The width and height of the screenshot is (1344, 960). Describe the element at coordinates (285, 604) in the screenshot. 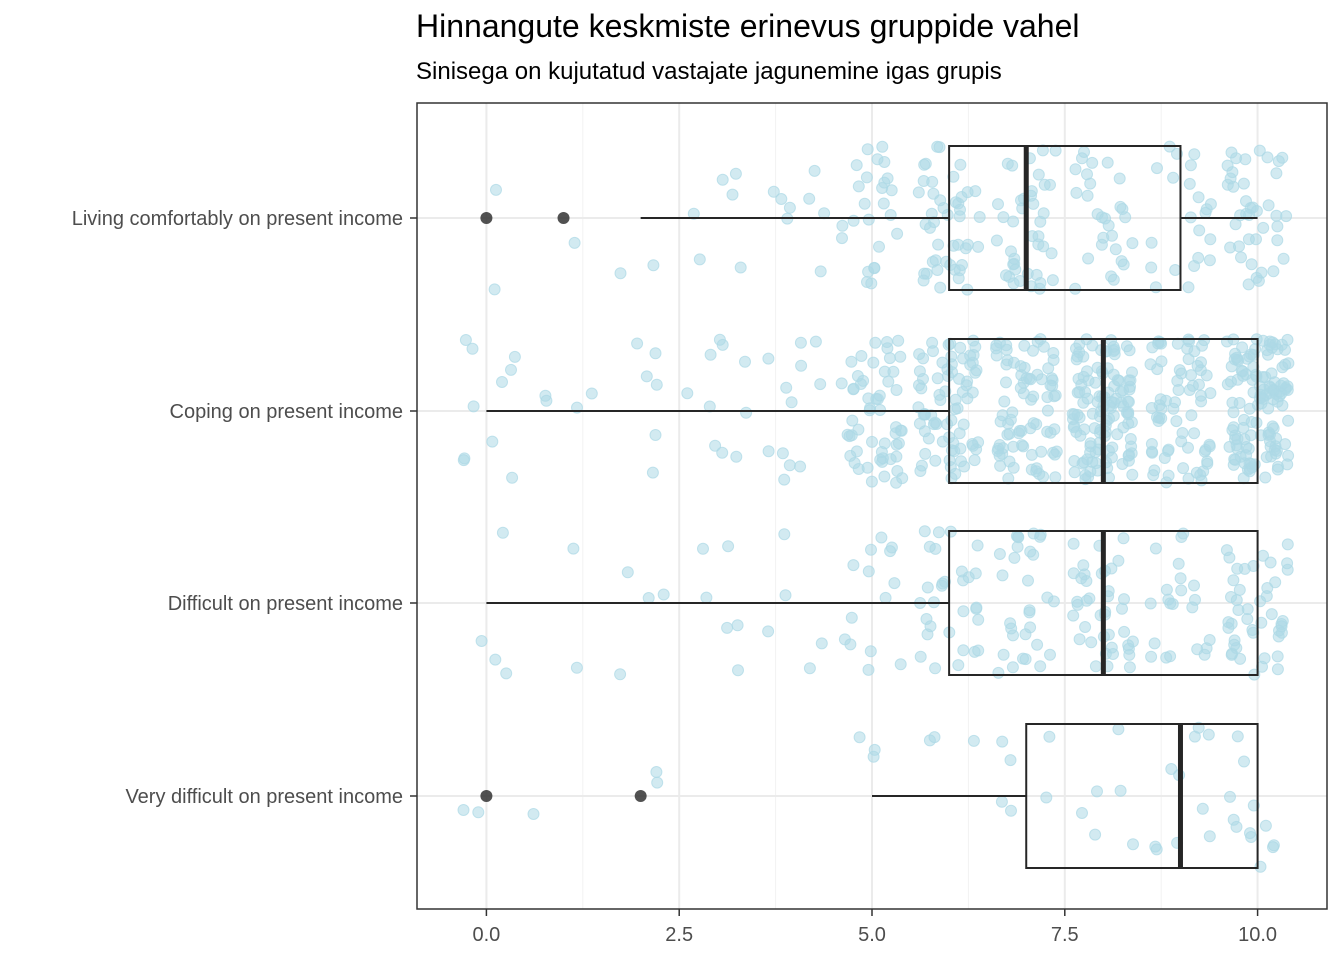

I see `y-tick-label: Difficult on present income` at that location.